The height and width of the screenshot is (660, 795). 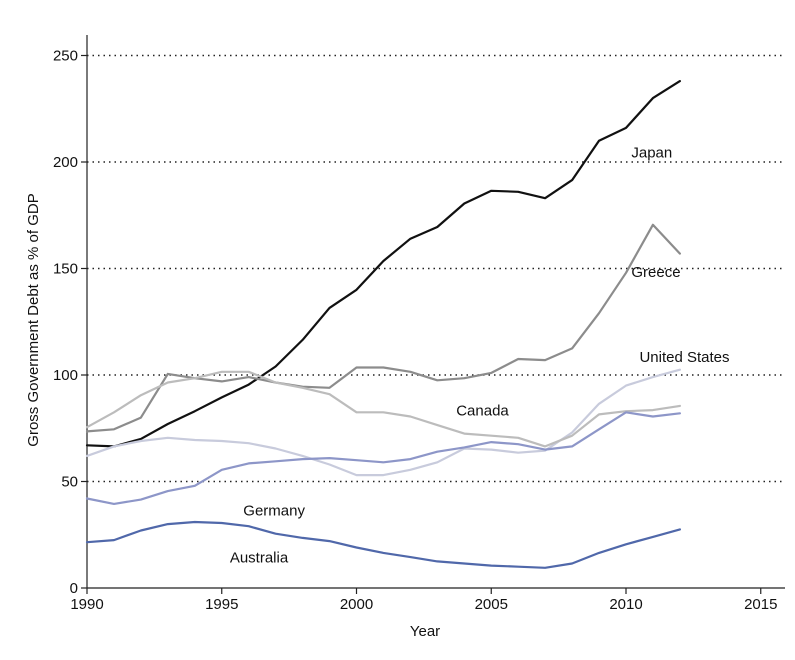 What do you see at coordinates (74, 588) in the screenshot?
I see `y-tick-label: 0` at bounding box center [74, 588].